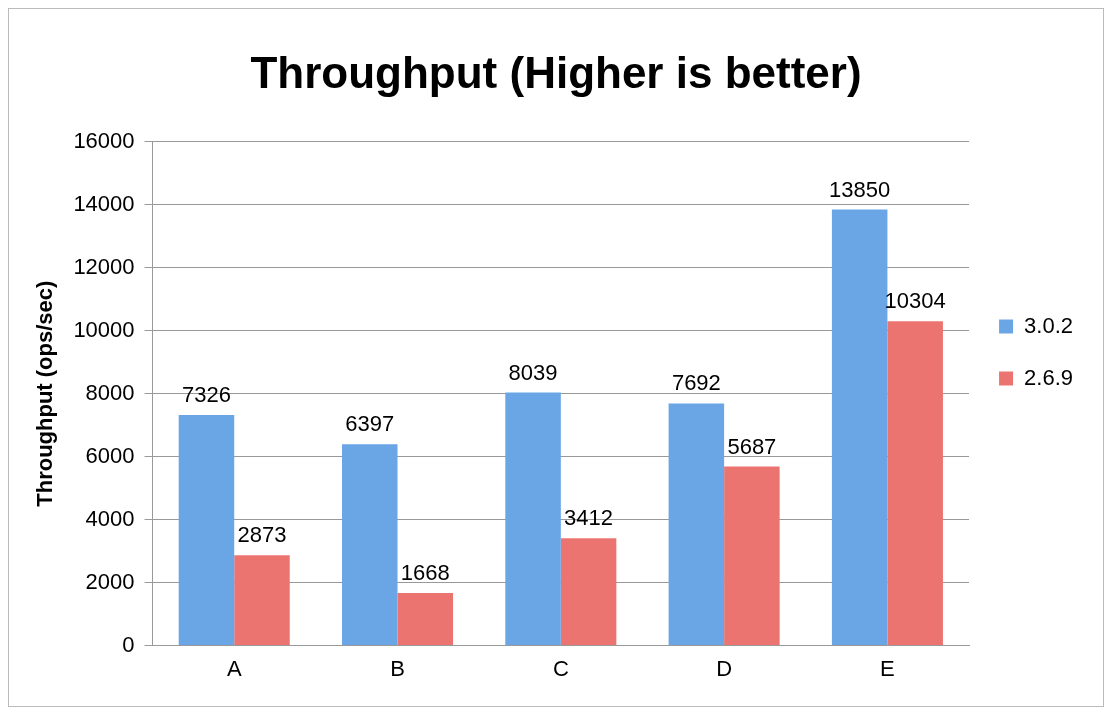 The image size is (1112, 715). What do you see at coordinates (206, 394) in the screenshot?
I see `data-label: 7326` at bounding box center [206, 394].